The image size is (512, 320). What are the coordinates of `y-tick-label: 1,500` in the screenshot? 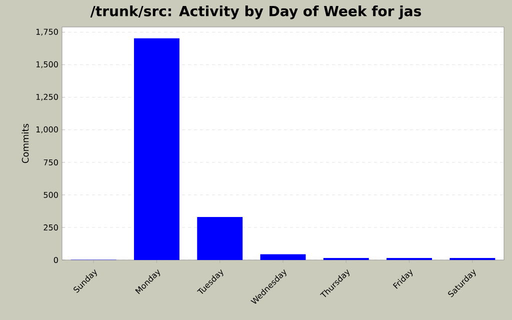 It's located at (47, 64).